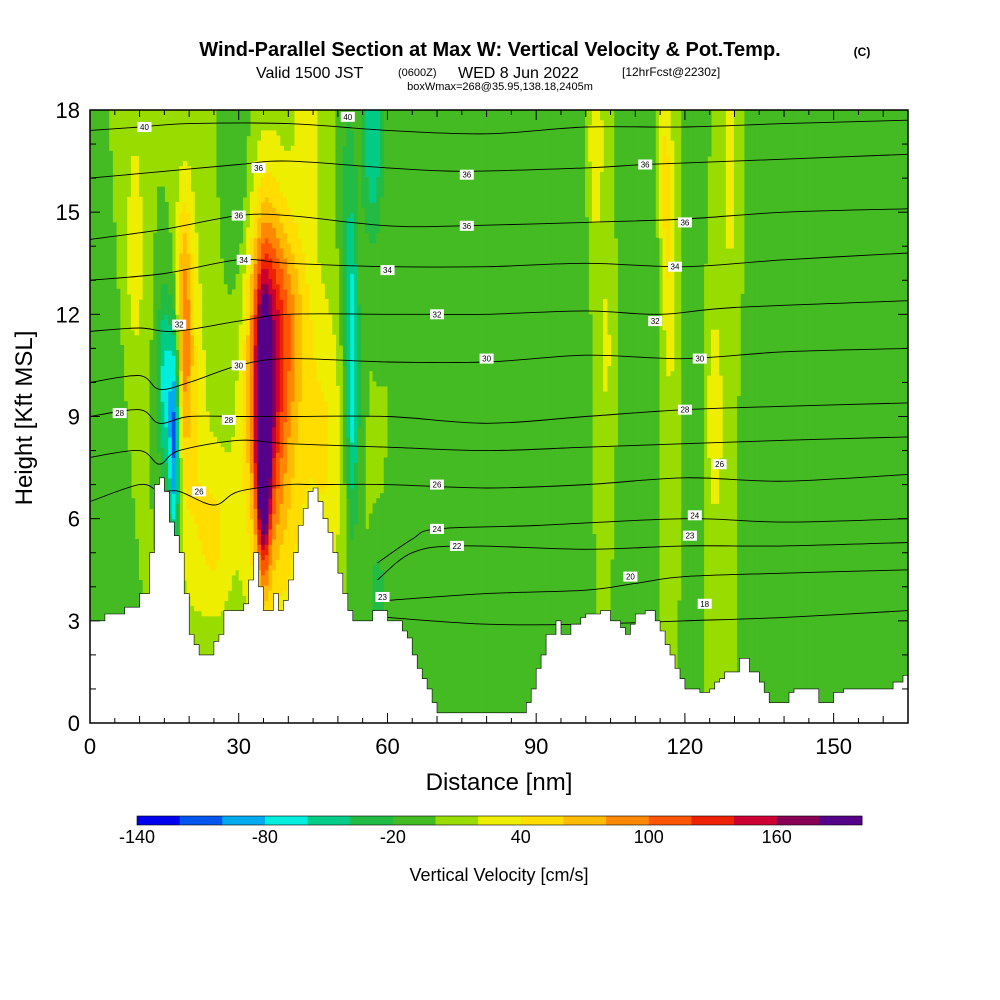  I want to click on theta-contour-label: 22, so click(456, 545).